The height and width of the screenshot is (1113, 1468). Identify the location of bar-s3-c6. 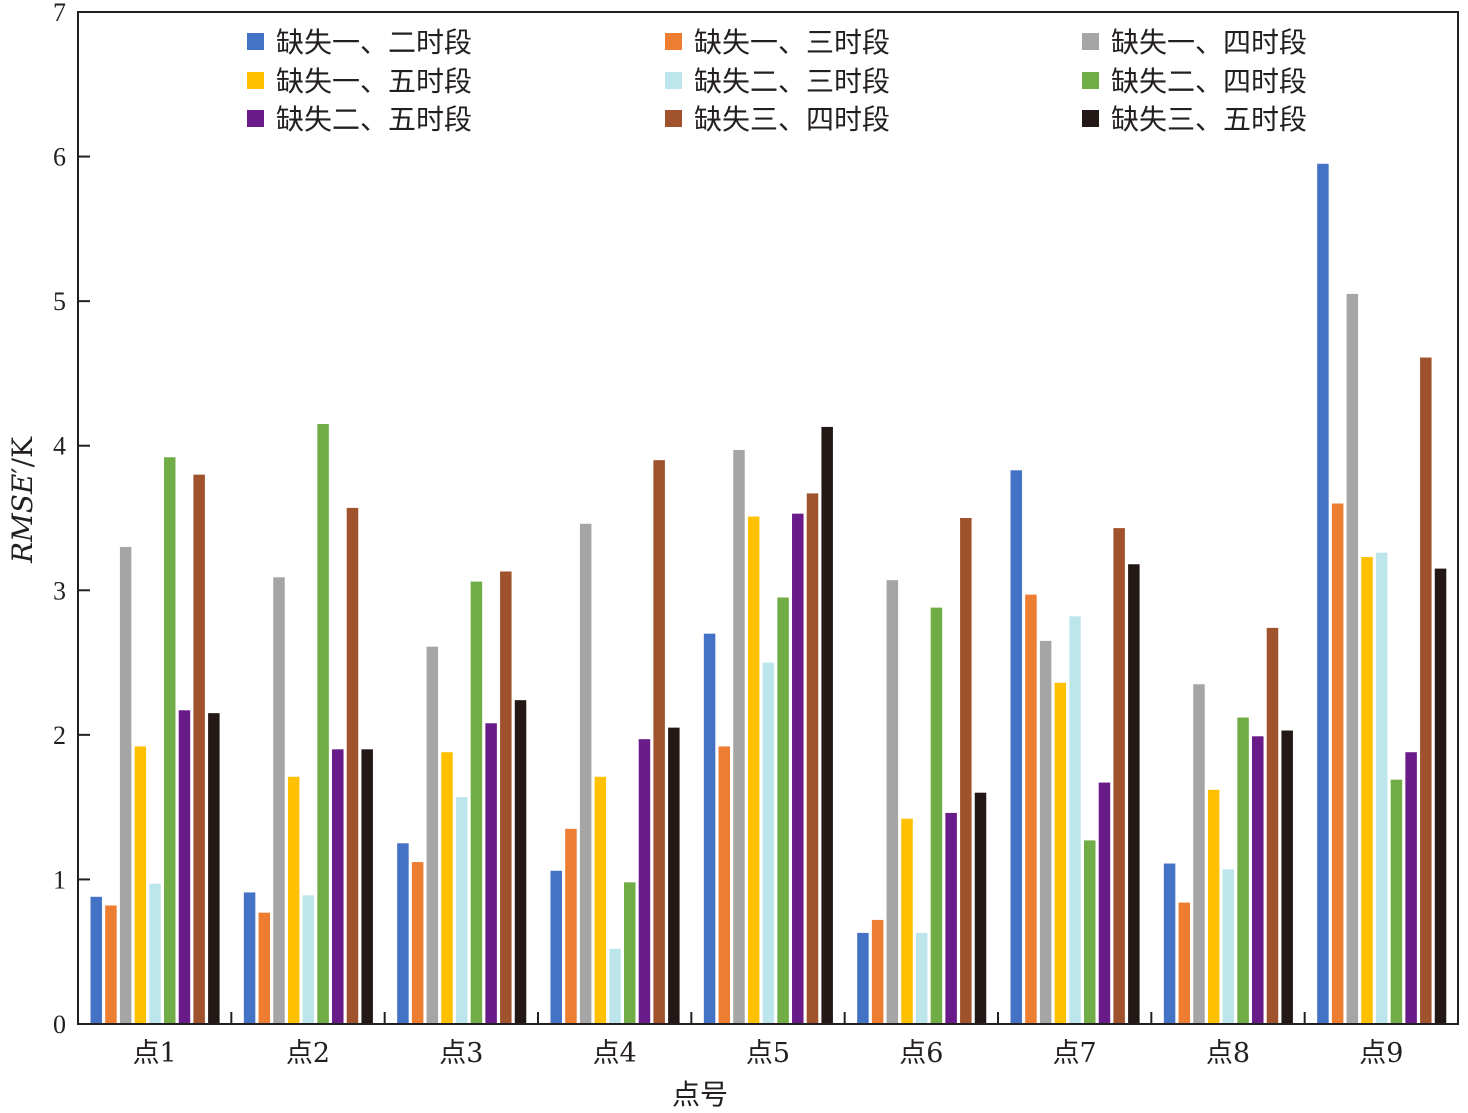
(892, 802).